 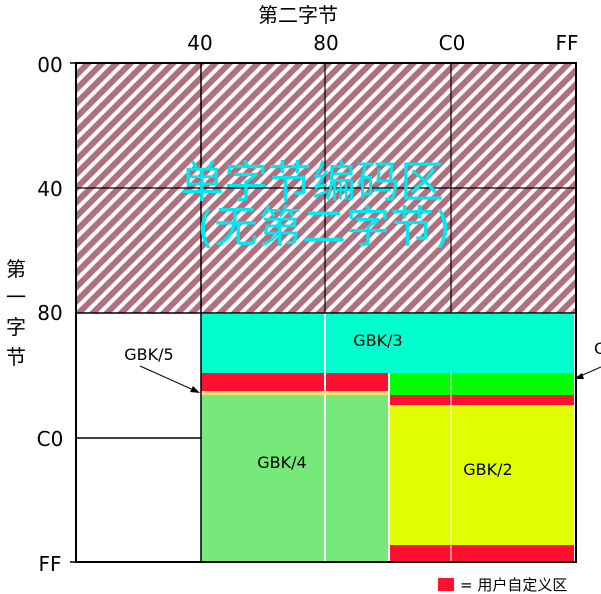 What do you see at coordinates (487, 469) in the screenshot?
I see `gbk2-label: GBK/2` at bounding box center [487, 469].